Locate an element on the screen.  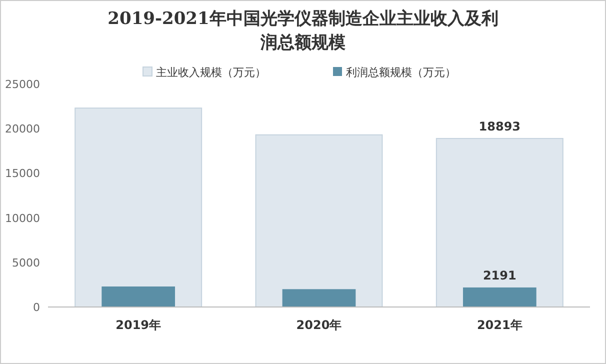
legend-label: 利润总额规模（万元） is located at coordinates (401, 72).